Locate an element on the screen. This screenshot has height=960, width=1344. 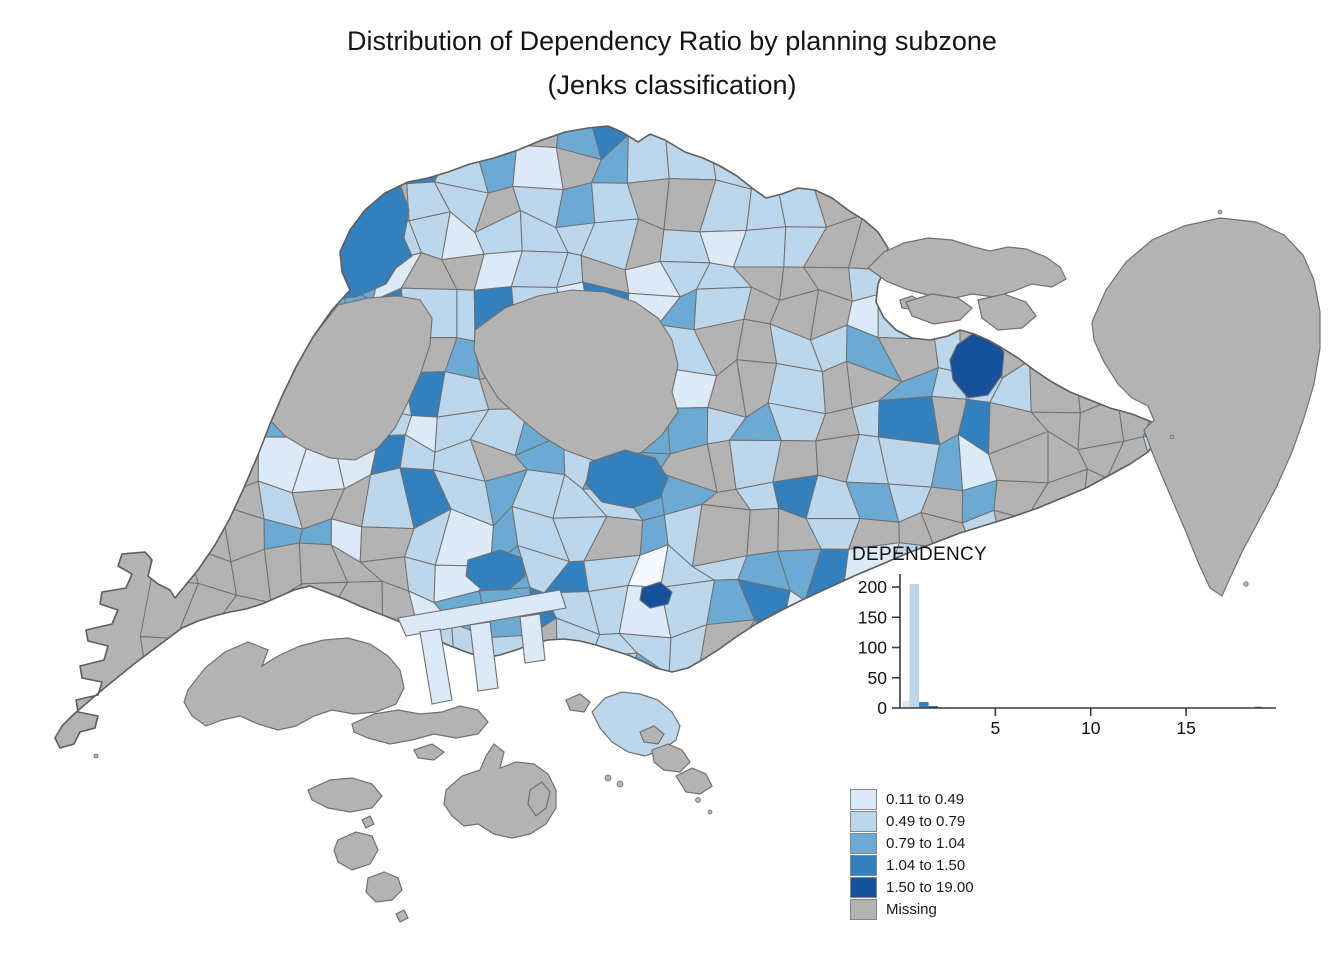
legend-label: 1.50 to 19.00 is located at coordinates (930, 887).